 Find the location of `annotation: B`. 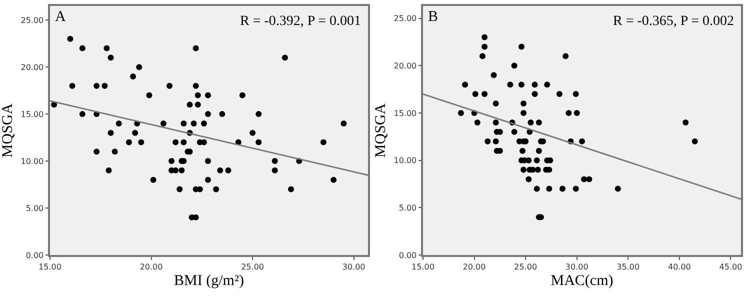

annotation: B is located at coordinates (433, 17).